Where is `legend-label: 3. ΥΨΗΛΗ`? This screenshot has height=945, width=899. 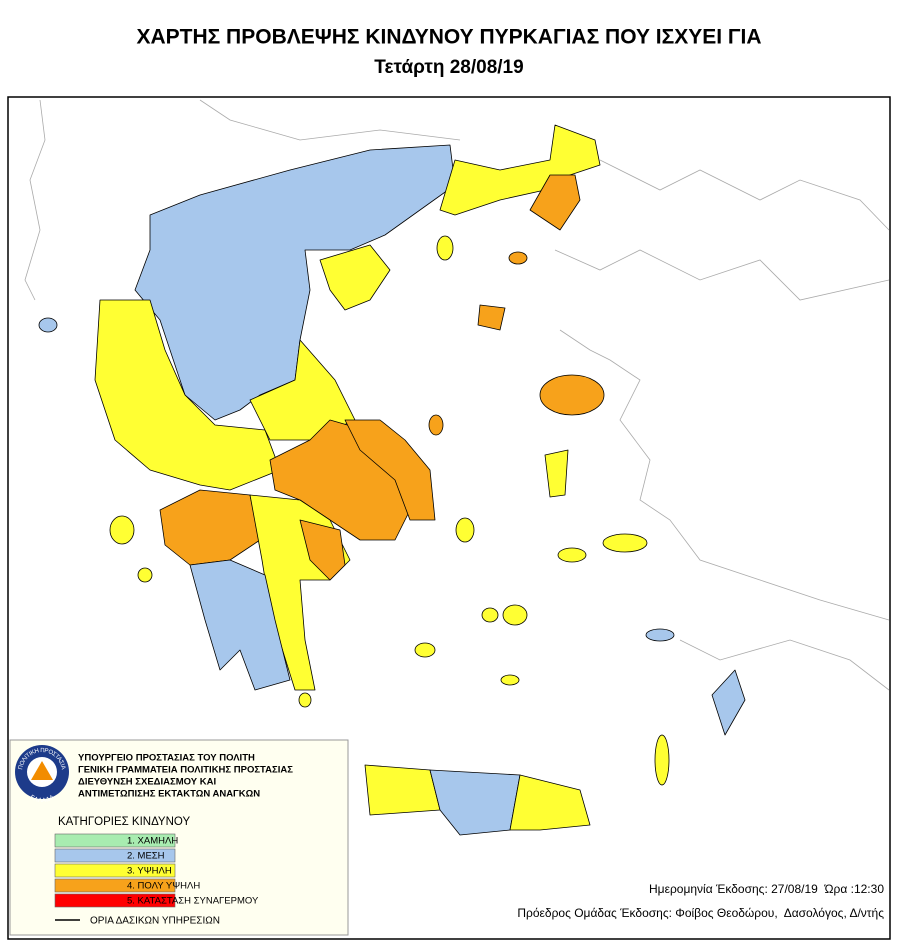
legend-label: 3. ΥΨΗΛΗ is located at coordinates (149, 871).